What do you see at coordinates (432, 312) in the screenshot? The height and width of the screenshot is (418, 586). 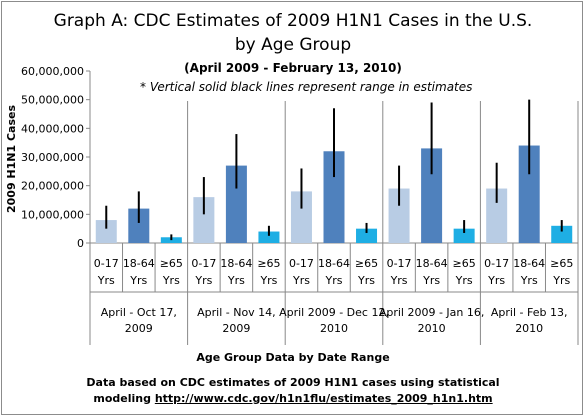 I see `group-label: April 2009 - Jan 16,` at bounding box center [432, 312].